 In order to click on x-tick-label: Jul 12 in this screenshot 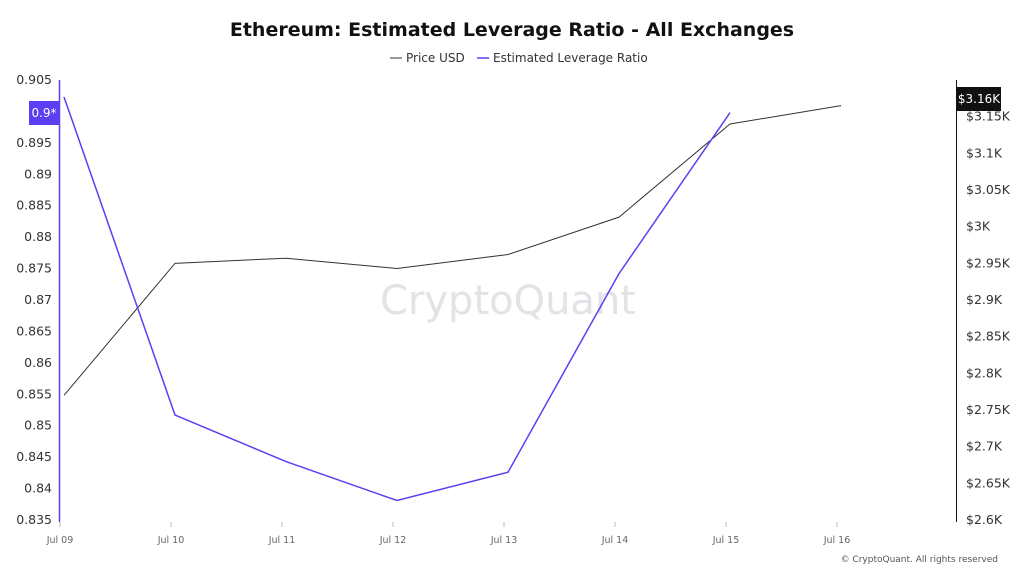, I will do `click(393, 540)`.